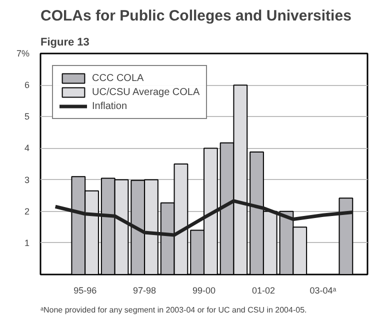 This screenshot has width=385, height=321. What do you see at coordinates (27, 85) in the screenshot?
I see `y-tick-label: 6` at bounding box center [27, 85].